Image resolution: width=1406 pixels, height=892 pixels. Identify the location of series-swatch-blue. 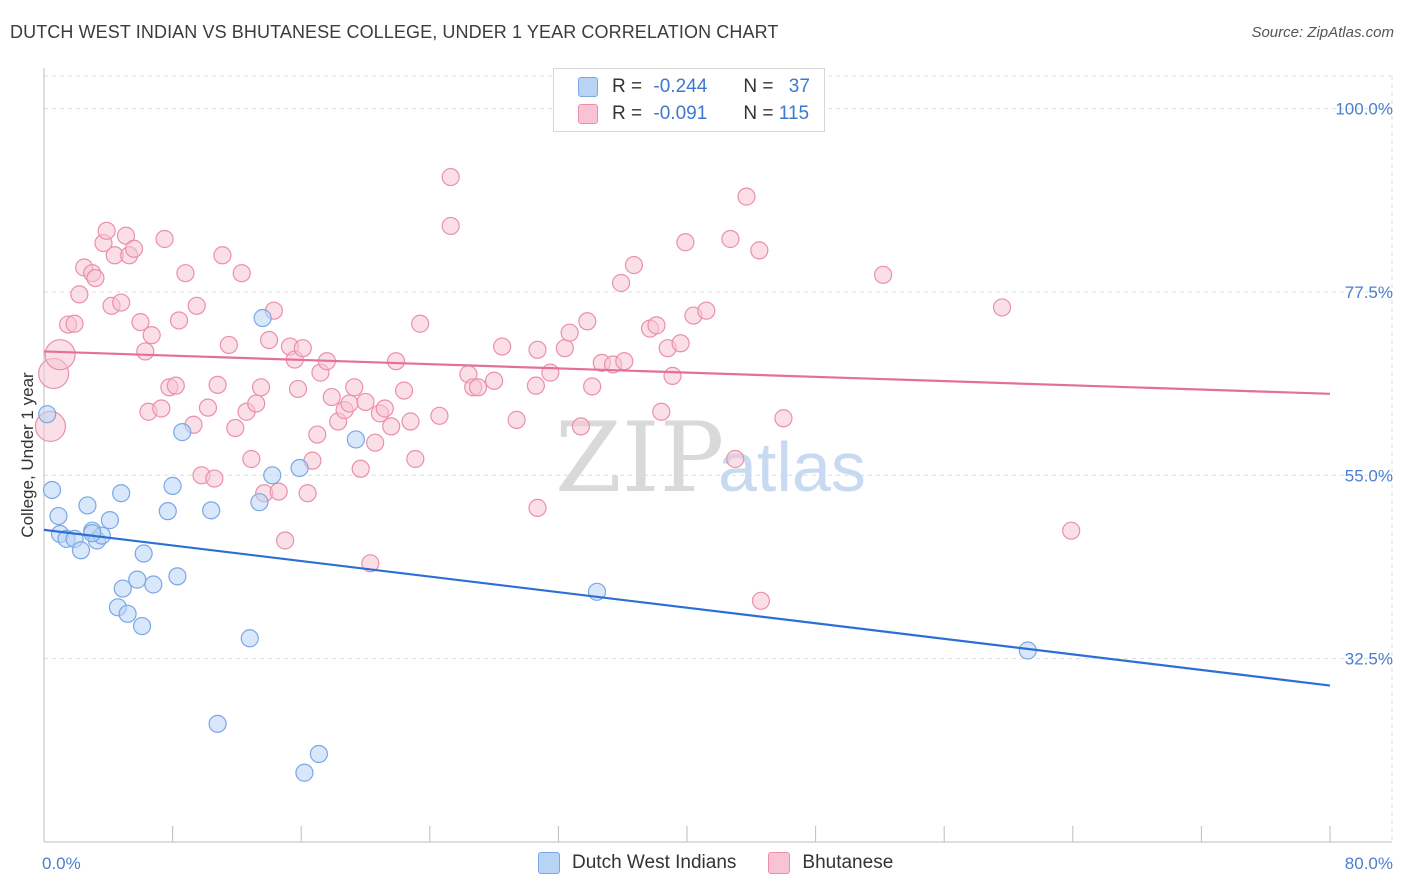
(549, 863).